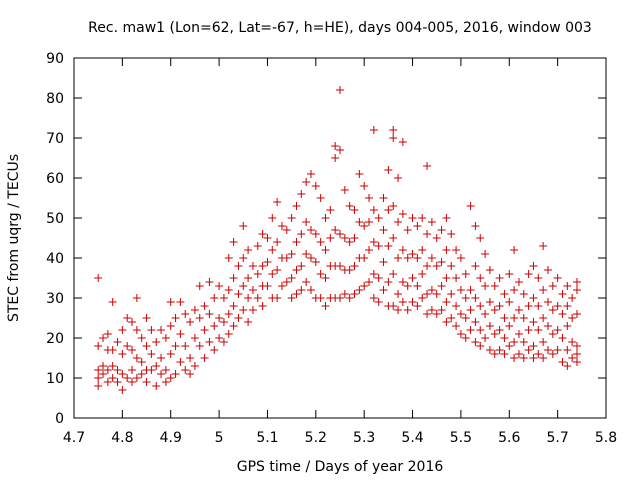 This screenshot has height=480, width=640. Describe the element at coordinates (606, 438) in the screenshot. I see `x-tick-label: 5.8` at that location.